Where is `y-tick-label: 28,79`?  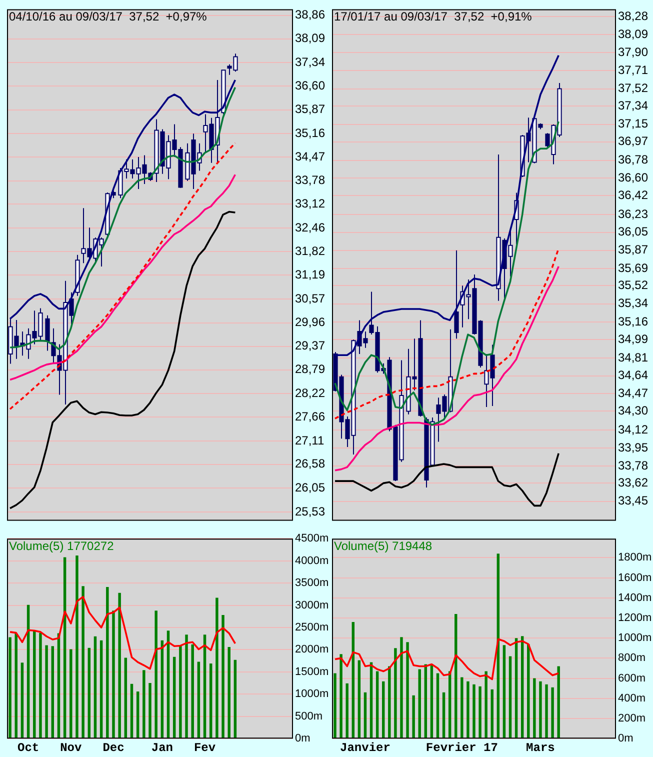 y-tick-label: 28,79 is located at coordinates (310, 369).